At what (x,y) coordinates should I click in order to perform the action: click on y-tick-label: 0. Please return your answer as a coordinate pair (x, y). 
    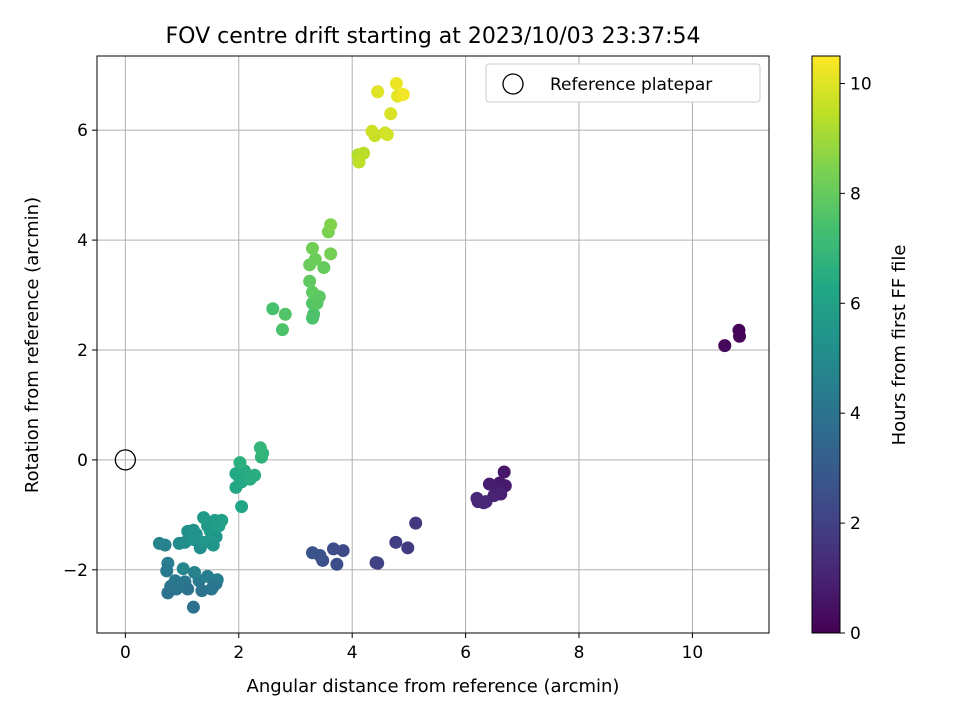
    Looking at the image, I should click on (82, 461).